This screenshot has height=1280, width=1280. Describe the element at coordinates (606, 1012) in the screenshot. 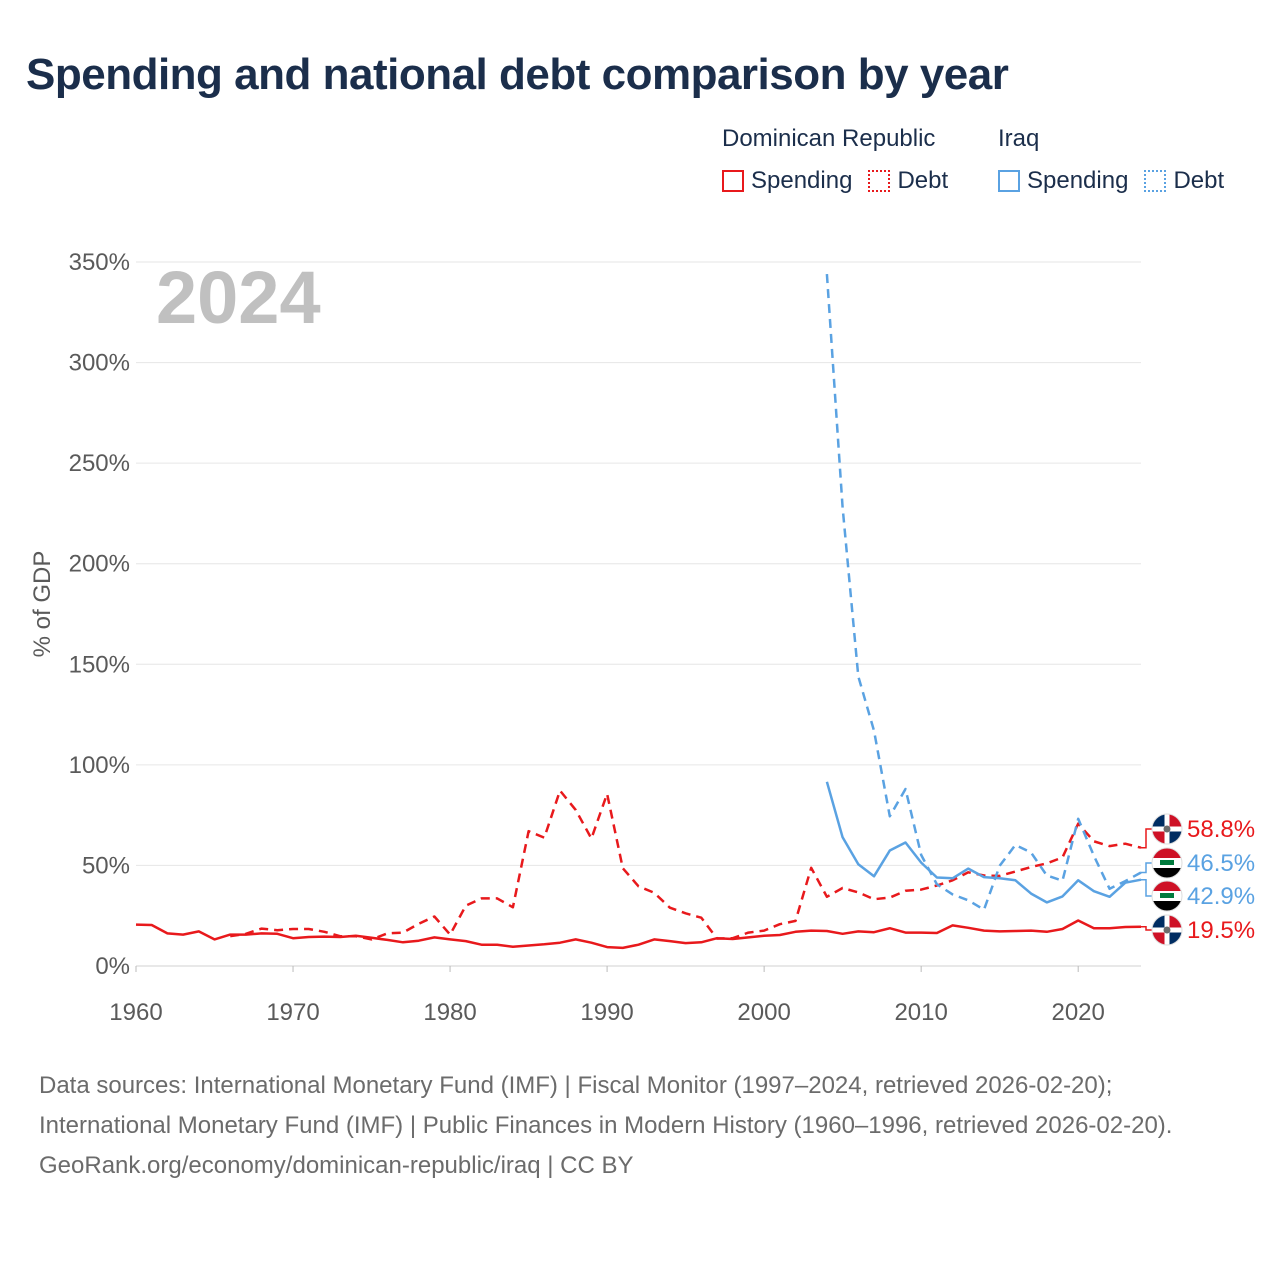

I see `x-tick-label: 1990` at that location.